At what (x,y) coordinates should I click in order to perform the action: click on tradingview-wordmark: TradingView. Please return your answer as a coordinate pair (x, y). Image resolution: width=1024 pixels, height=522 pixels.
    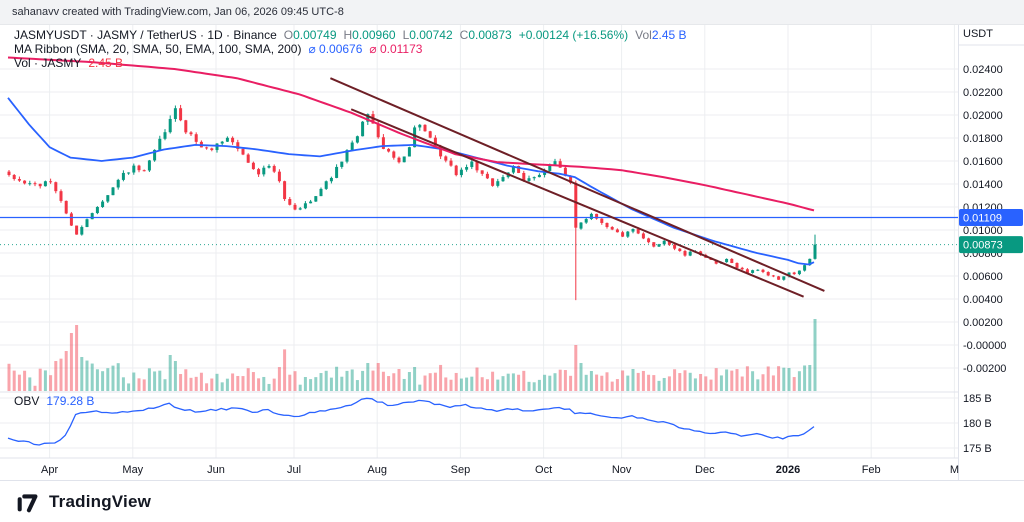
    Looking at the image, I should click on (100, 501).